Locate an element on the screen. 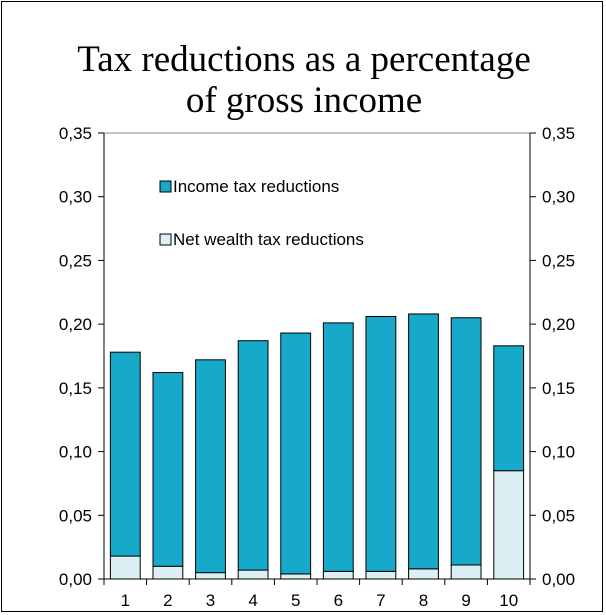 The image size is (606, 615). y-tick-label-left: 0,35 is located at coordinates (75, 133).